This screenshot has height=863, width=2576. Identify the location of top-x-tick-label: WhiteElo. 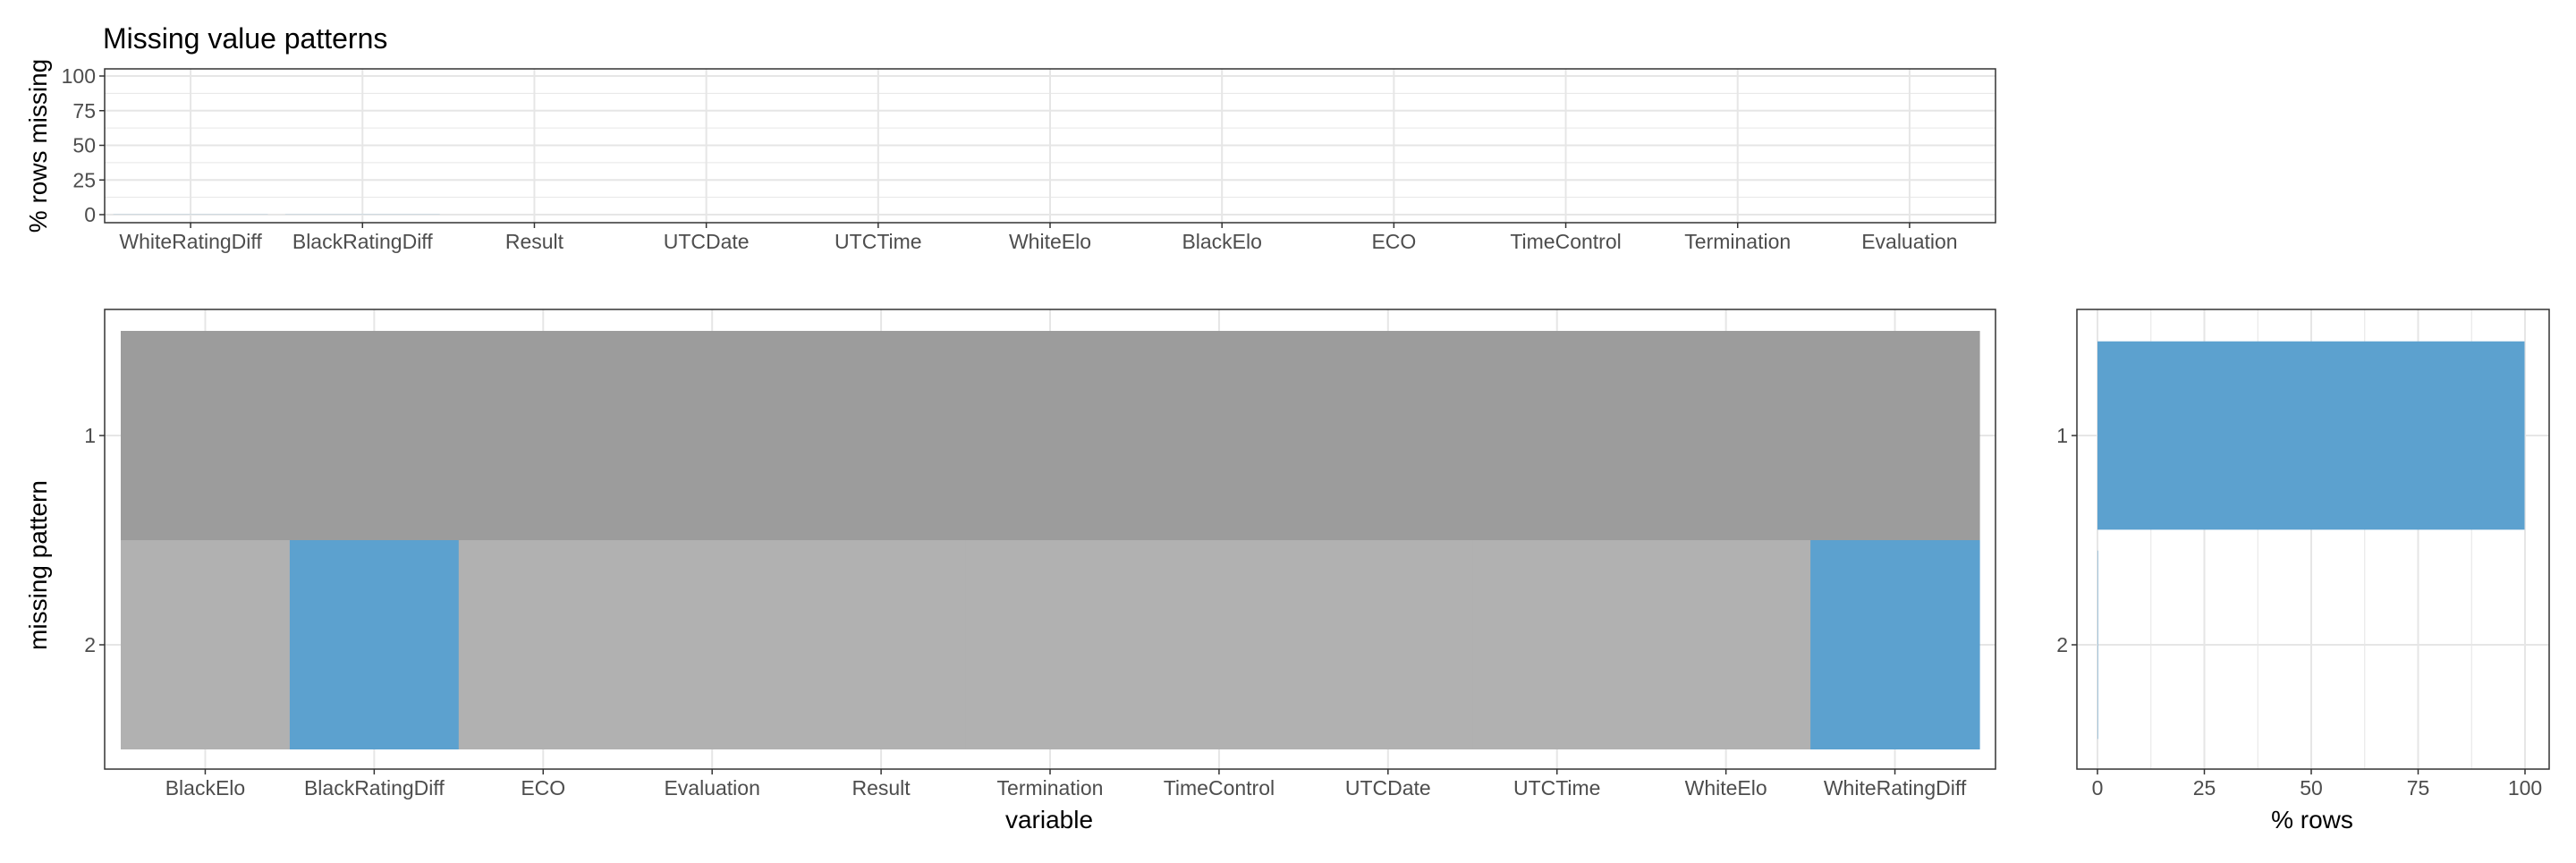
(1050, 241).